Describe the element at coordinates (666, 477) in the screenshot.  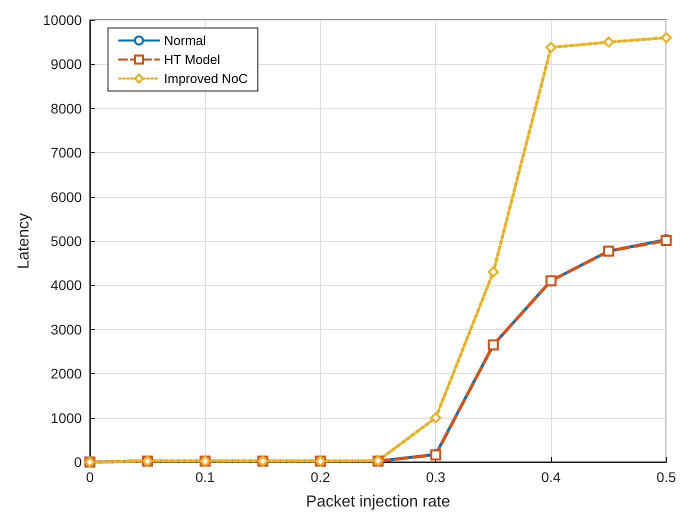
I see `x-tick-label: 0.5` at that location.